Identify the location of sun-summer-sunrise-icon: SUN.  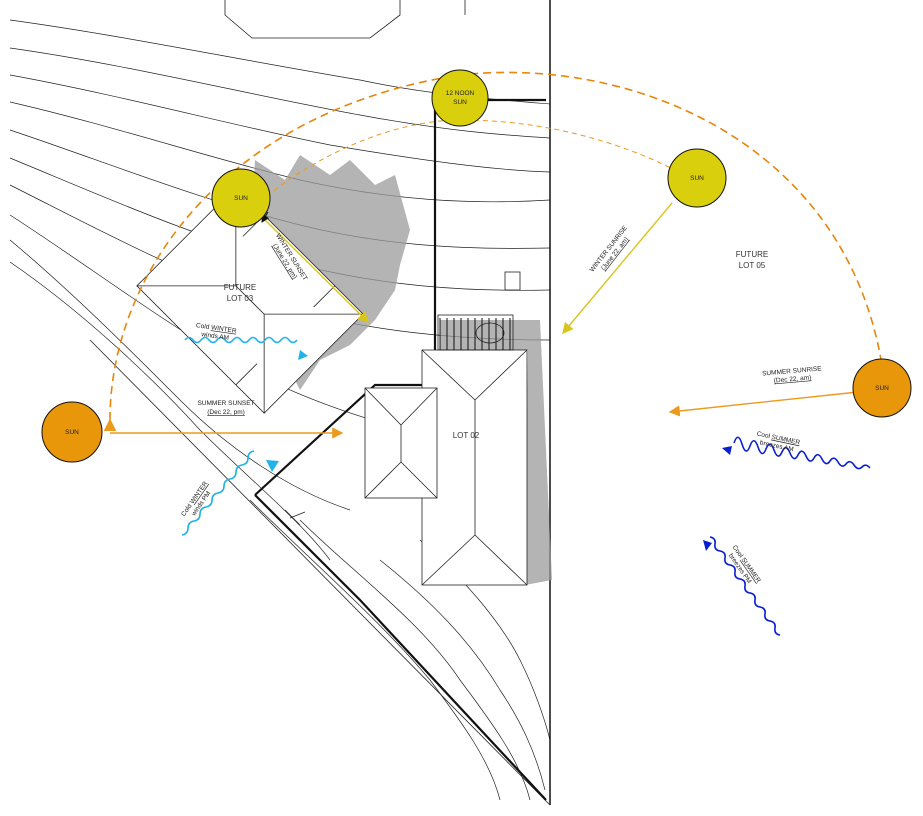
(882, 388).